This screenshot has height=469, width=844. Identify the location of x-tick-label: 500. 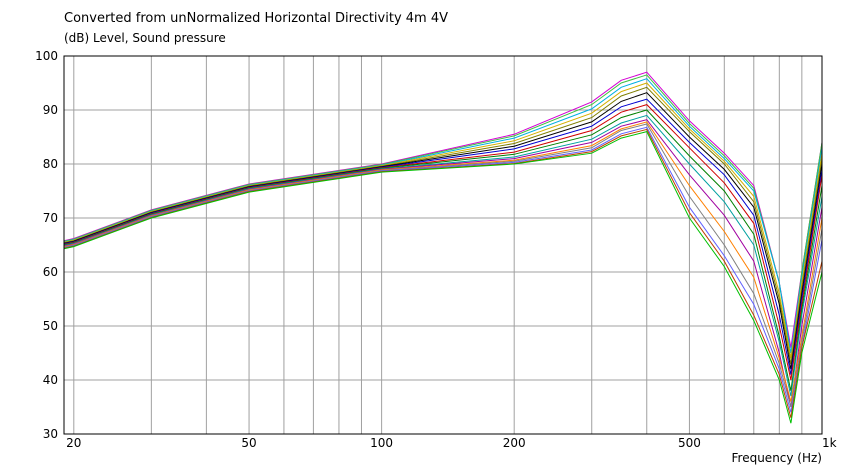
(689, 443).